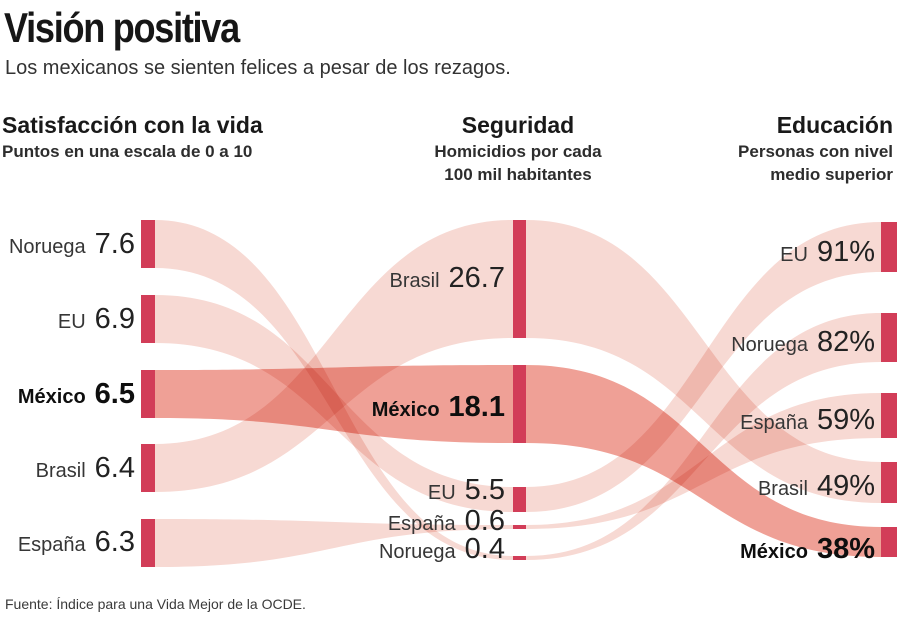 The height and width of the screenshot is (620, 897). Describe the element at coordinates (114, 319) in the screenshot. I see `country-value: 6.9` at that location.